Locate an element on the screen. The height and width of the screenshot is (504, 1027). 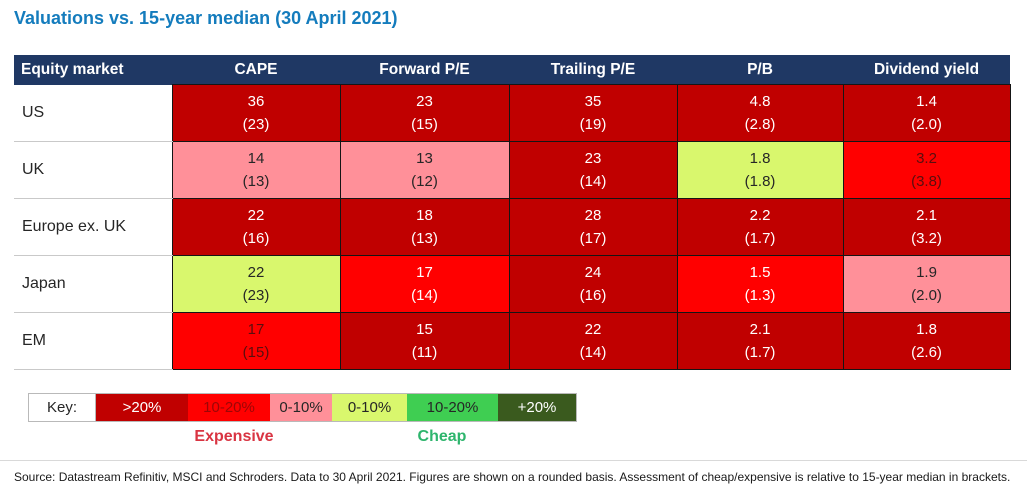
value-cell: 1.4 (2.0) is located at coordinates (926, 113).